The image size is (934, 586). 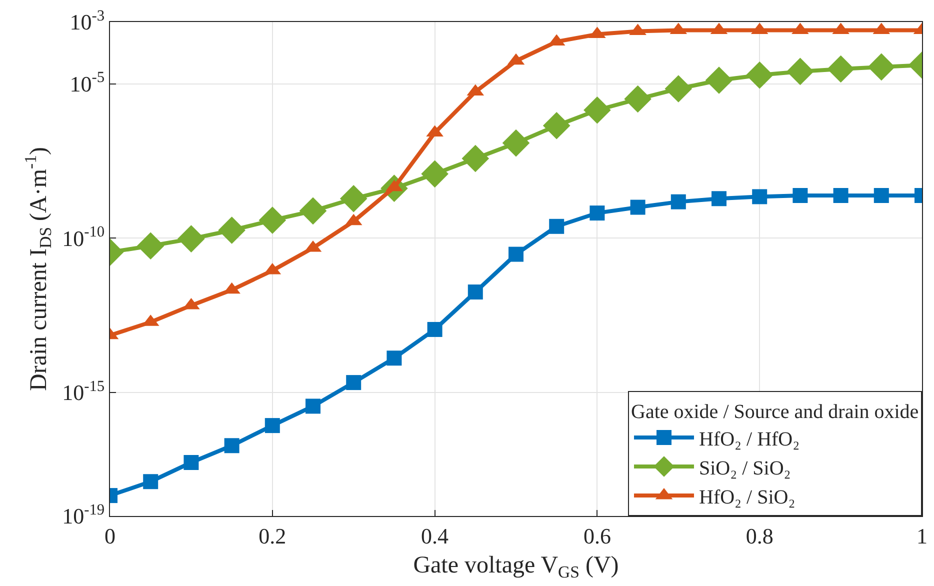 What do you see at coordinates (922, 535) in the screenshot?
I see `x-tick-label: 1` at bounding box center [922, 535].